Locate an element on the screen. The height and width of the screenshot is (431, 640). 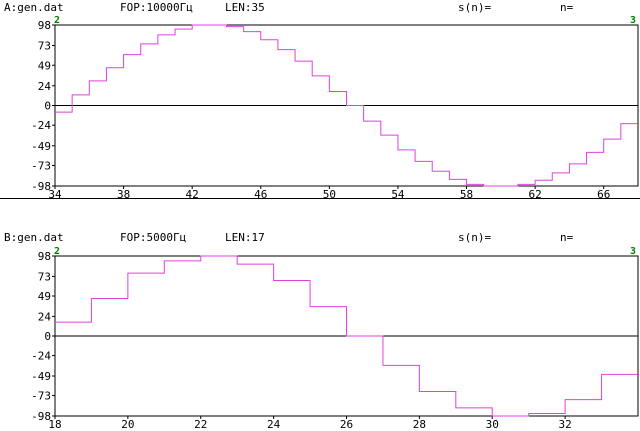
sample-rate: FOP:5000Гц is located at coordinates (153, 237).